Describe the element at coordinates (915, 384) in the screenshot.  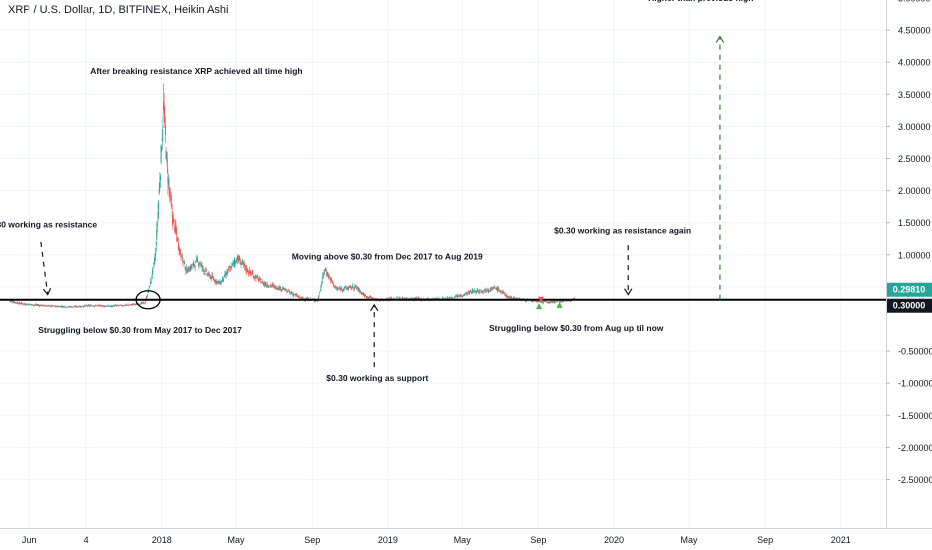
I see `y-tick-label: -1.00000` at that location.